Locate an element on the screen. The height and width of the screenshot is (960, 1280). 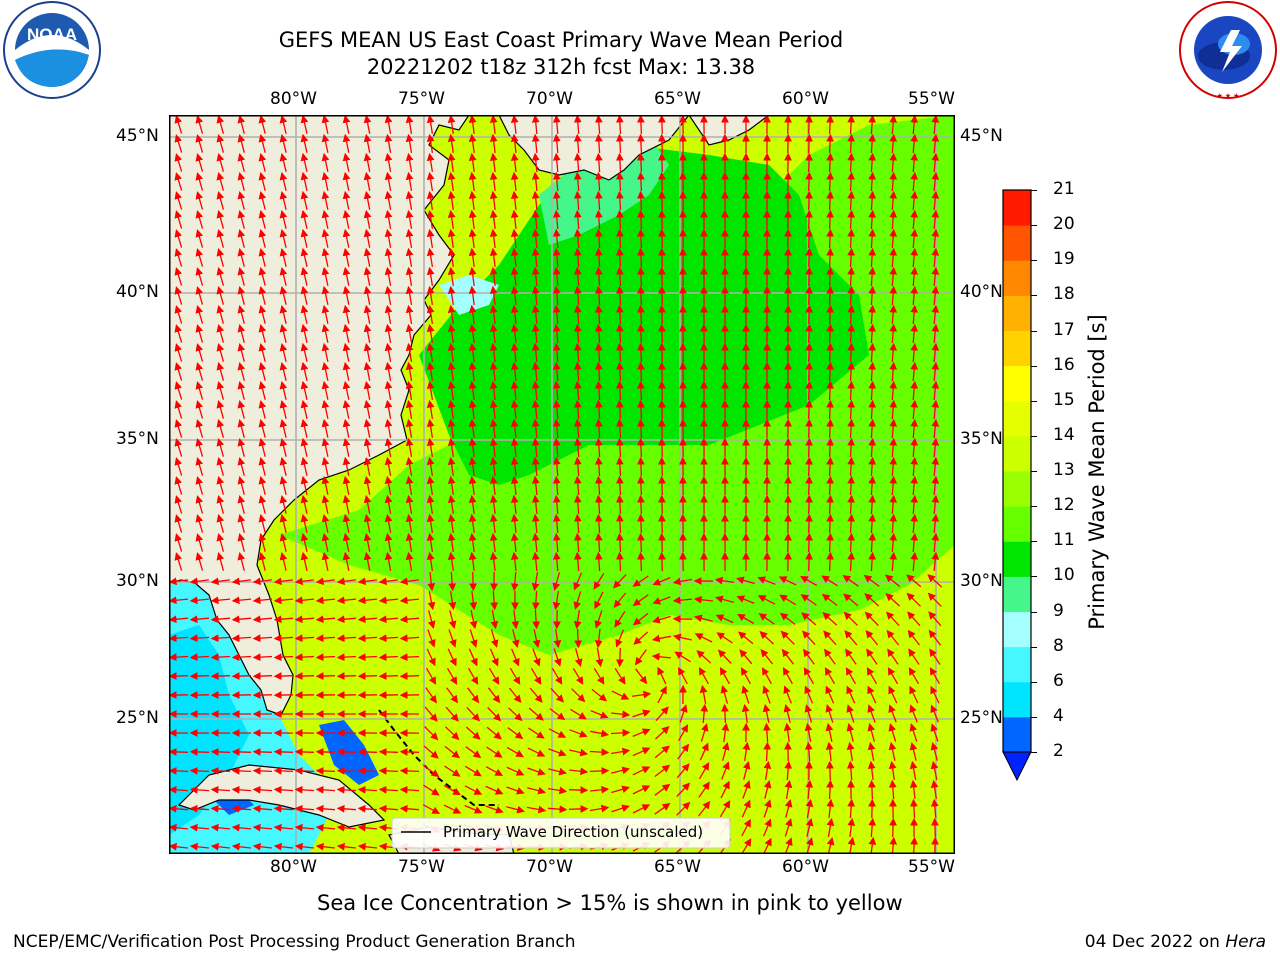
gulf-cyan-inner is located at coordinates (209, 730).